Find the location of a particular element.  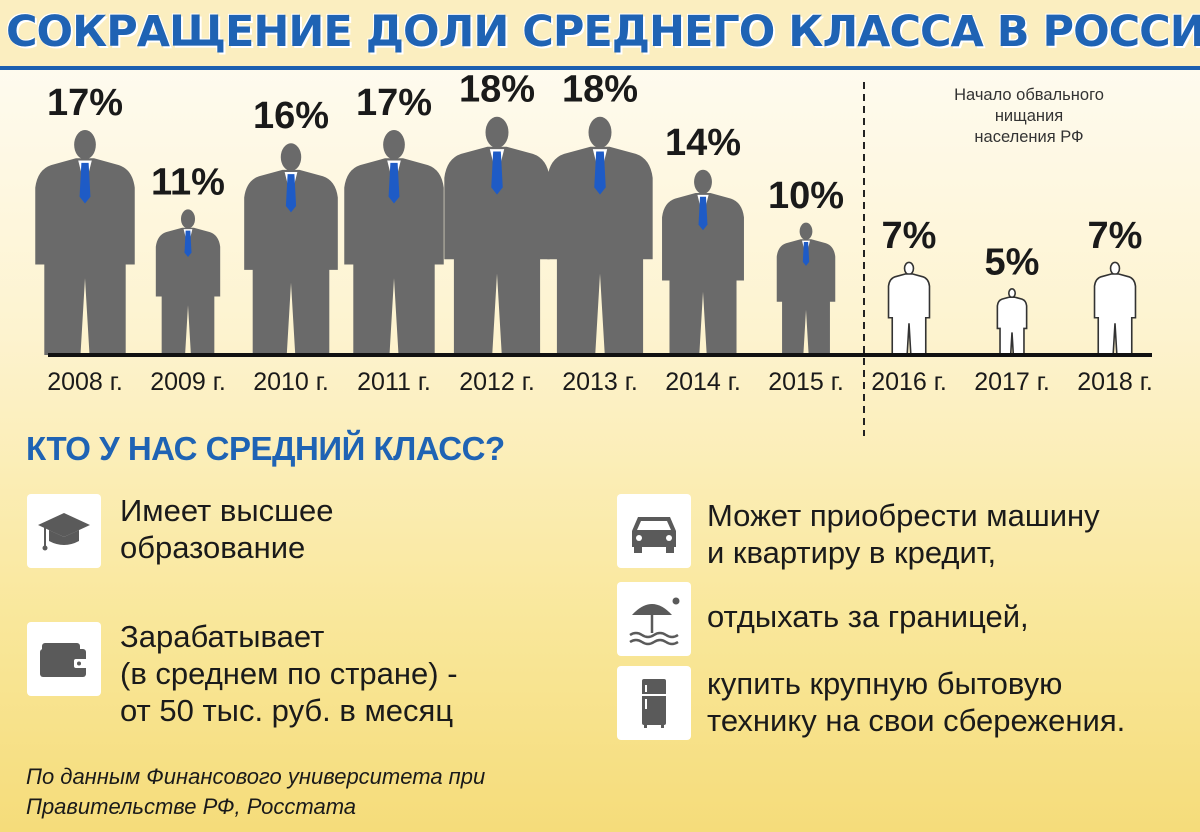

year-label: 2012 г. is located at coordinates (497, 382).